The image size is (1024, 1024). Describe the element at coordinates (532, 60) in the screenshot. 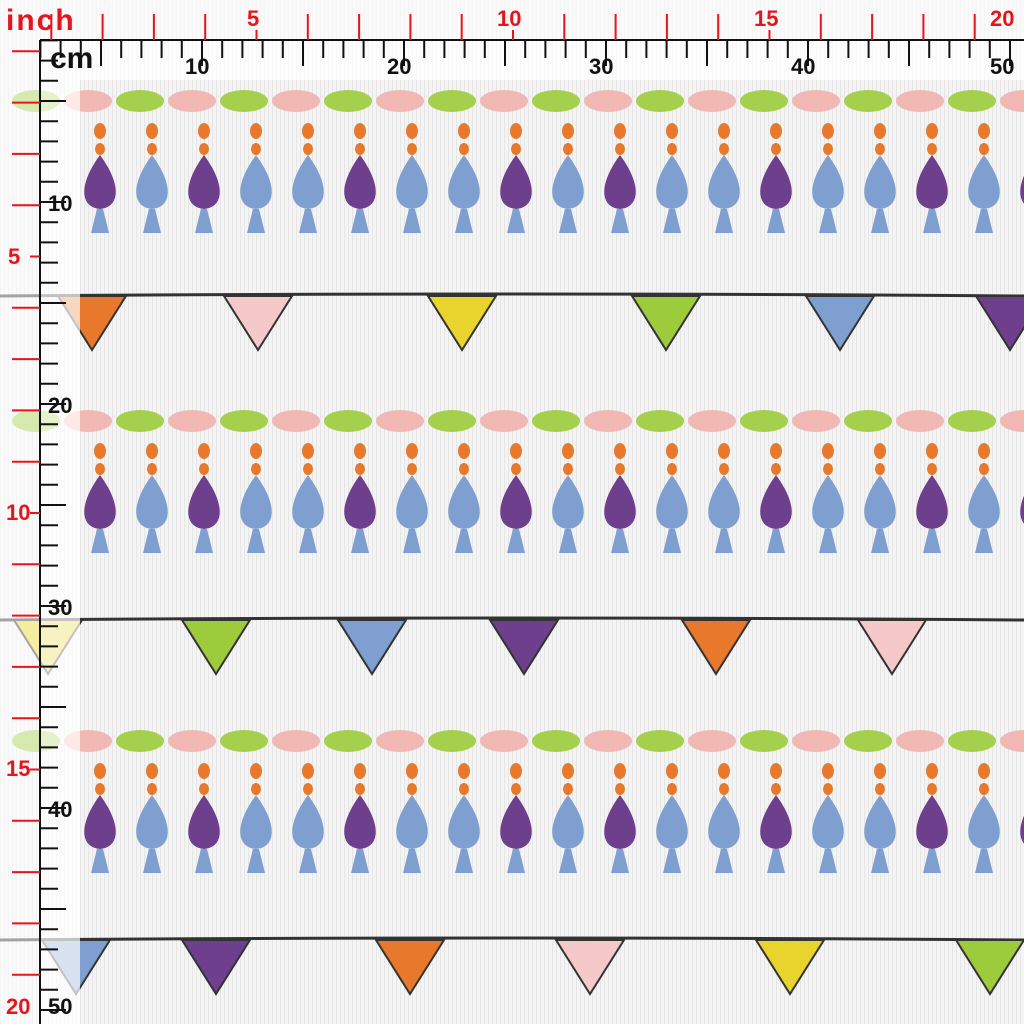

I see `top-cm-band` at that location.